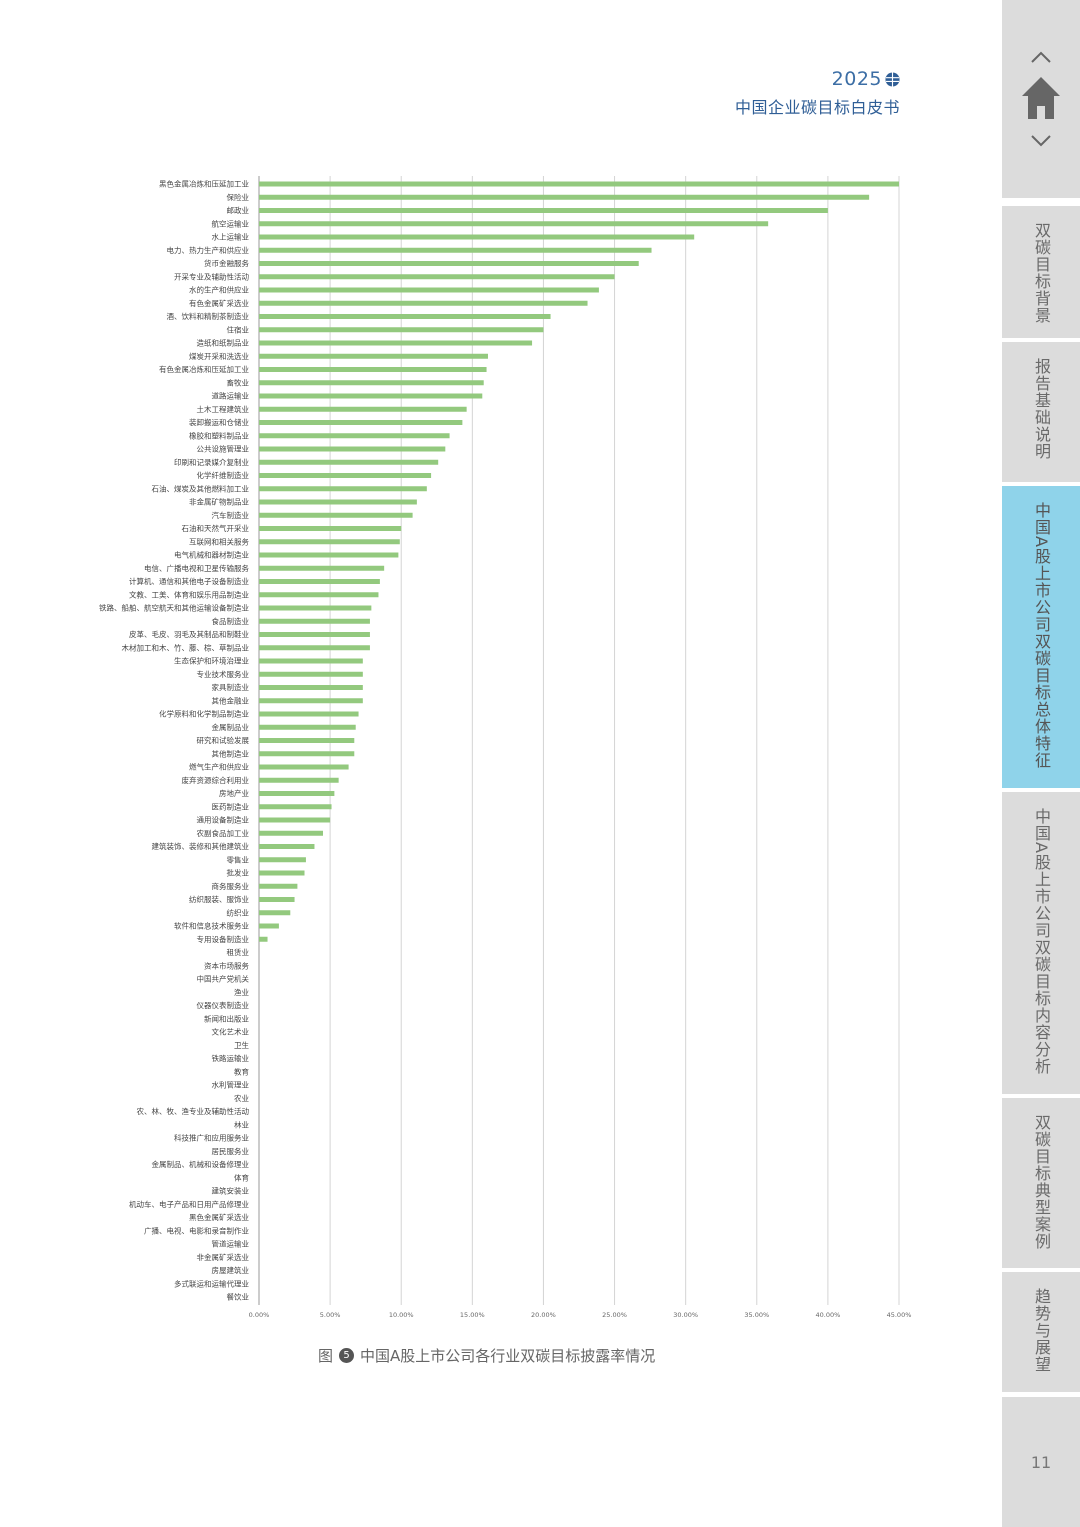  I want to click on category-label: 医药制造业, so click(231, 806).